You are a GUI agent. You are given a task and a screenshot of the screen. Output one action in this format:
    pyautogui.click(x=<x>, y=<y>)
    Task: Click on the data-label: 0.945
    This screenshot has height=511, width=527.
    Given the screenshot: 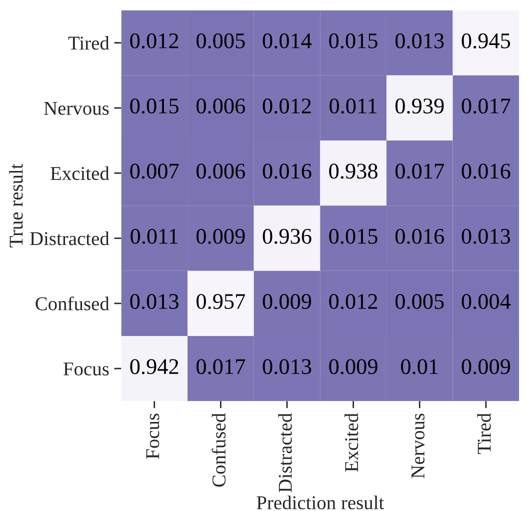 What is the action you would take?
    pyautogui.click(x=486, y=40)
    